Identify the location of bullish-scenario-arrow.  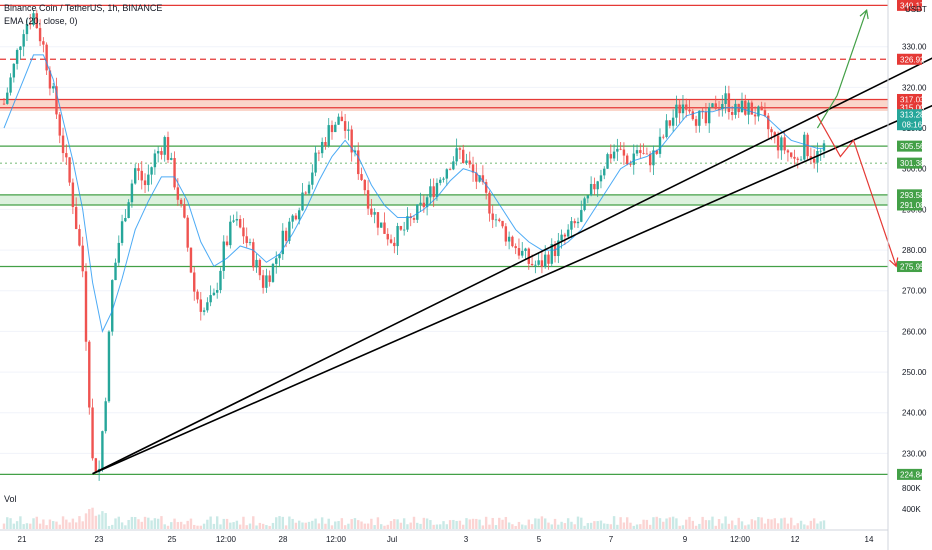
(842, 69).